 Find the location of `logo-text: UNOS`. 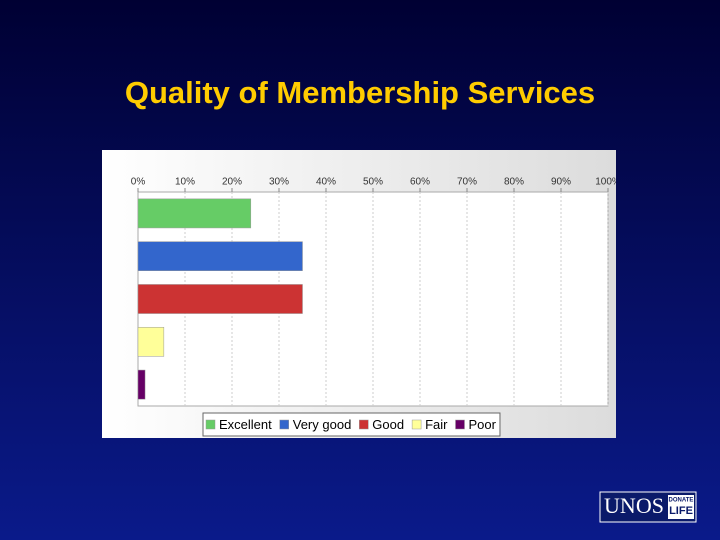

logo-text: UNOS is located at coordinates (634, 505).